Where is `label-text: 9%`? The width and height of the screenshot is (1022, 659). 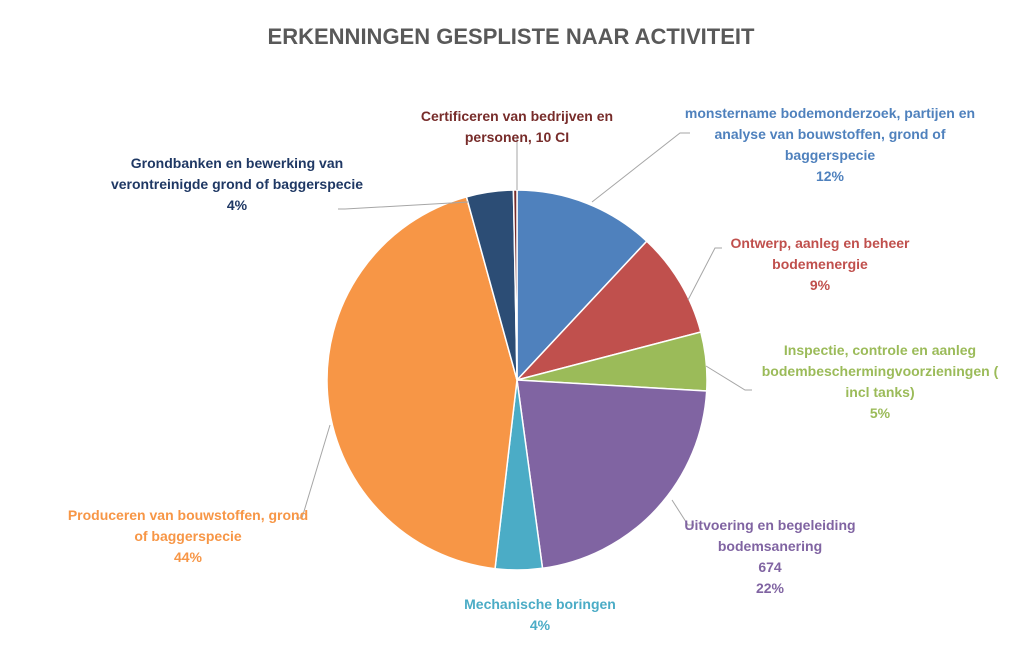
label-text: 9% is located at coordinates (820, 285).